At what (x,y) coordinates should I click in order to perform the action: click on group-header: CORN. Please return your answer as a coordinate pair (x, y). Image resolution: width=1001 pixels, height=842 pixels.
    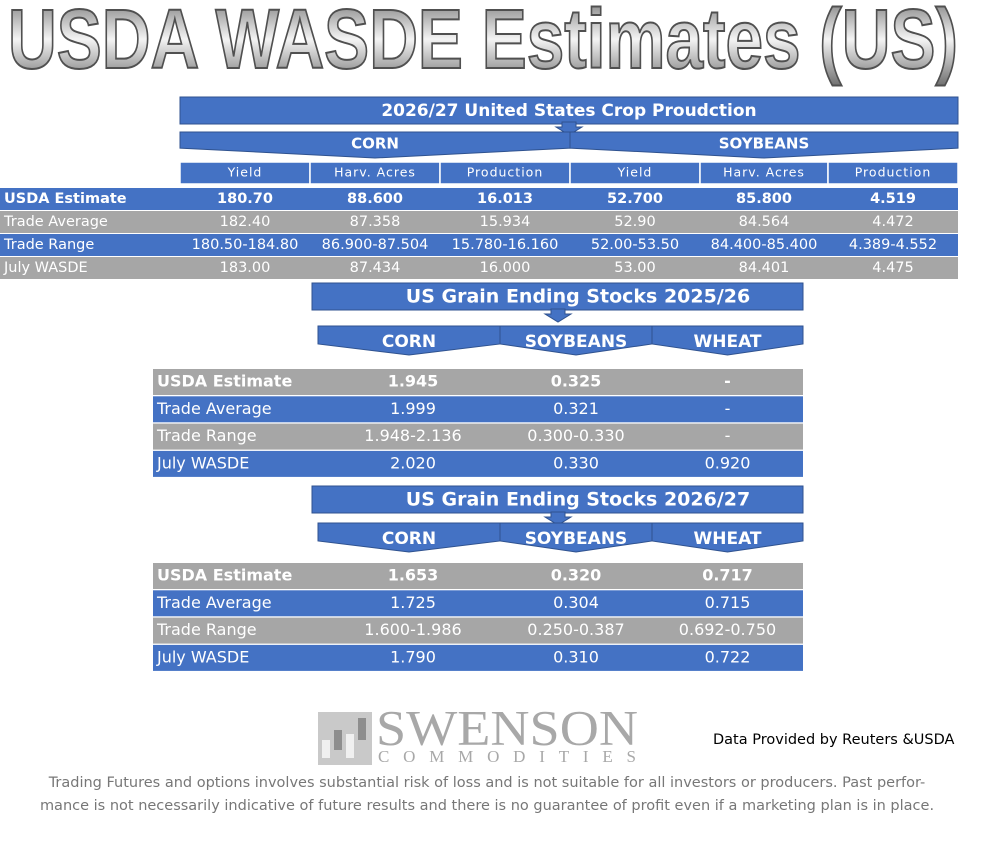
    Looking at the image, I should click on (375, 144).